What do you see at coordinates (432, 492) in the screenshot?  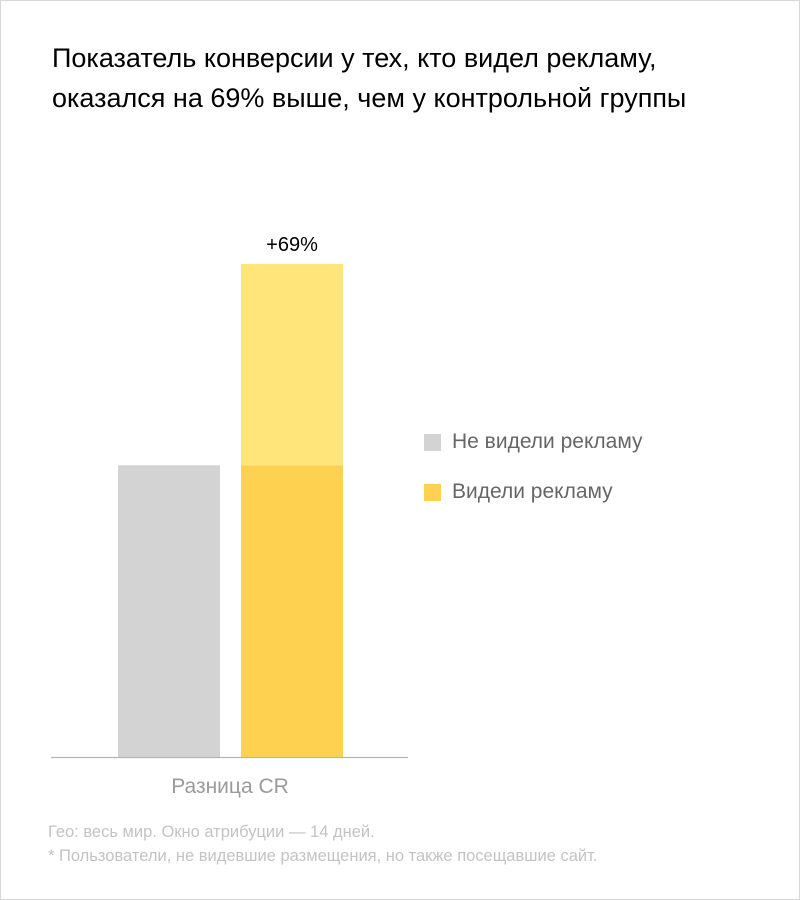 I see `legend-swatch-seen` at bounding box center [432, 492].